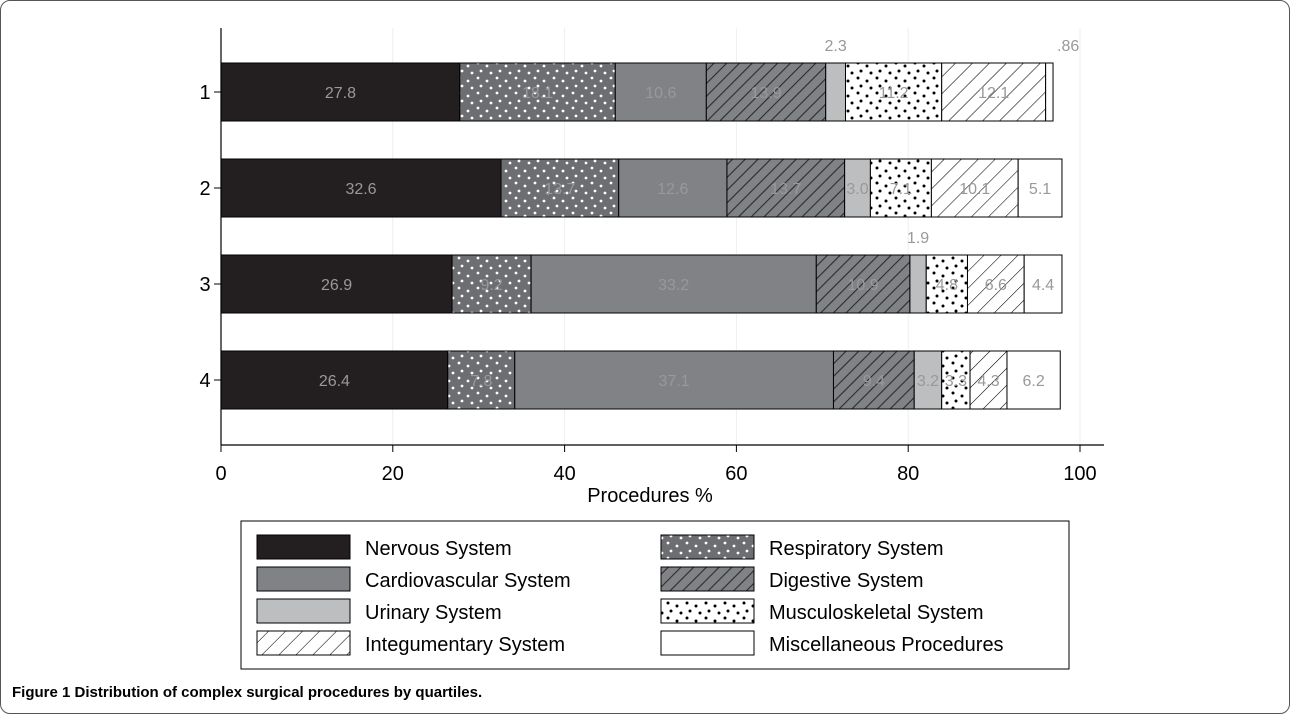 Image resolution: width=1292 pixels, height=716 pixels. Describe the element at coordinates (876, 613) in the screenshot. I see `legend-label-musculoskeletal-system: Musculoskeletal System` at that location.